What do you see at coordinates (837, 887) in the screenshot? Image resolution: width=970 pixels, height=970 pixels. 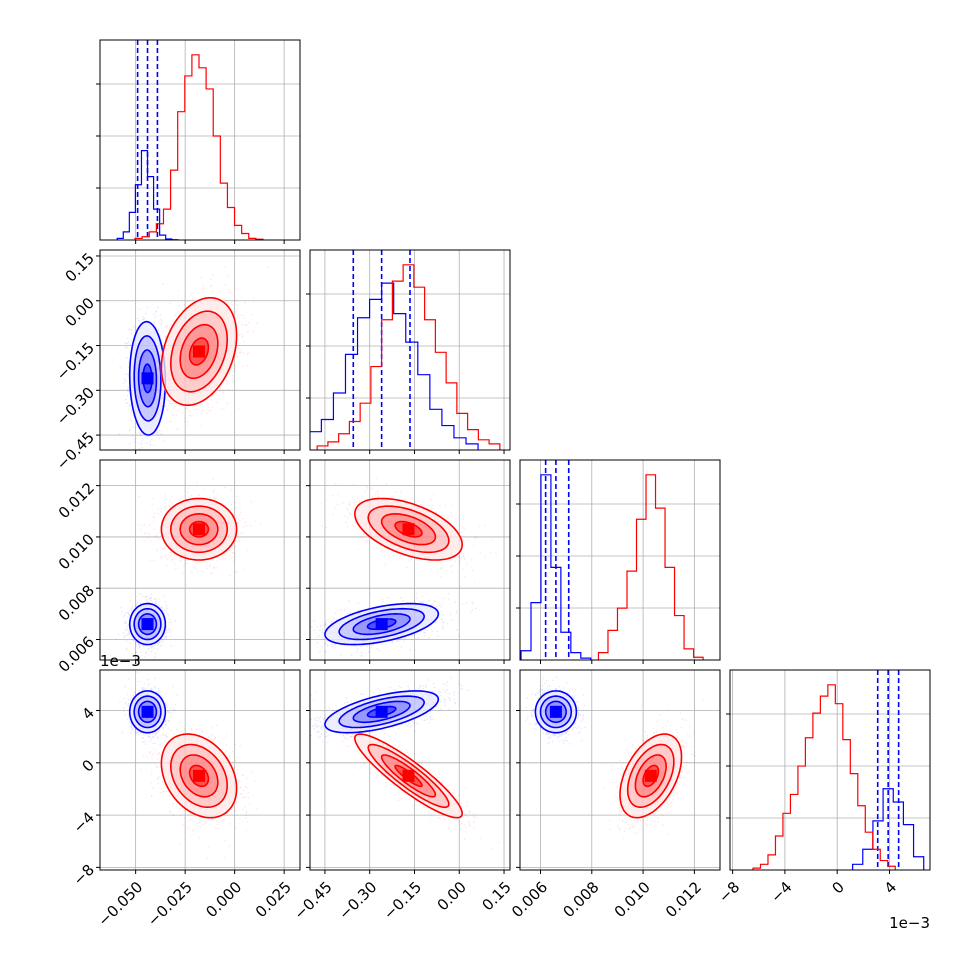 I see `x-tick-label: 0` at bounding box center [837, 887].